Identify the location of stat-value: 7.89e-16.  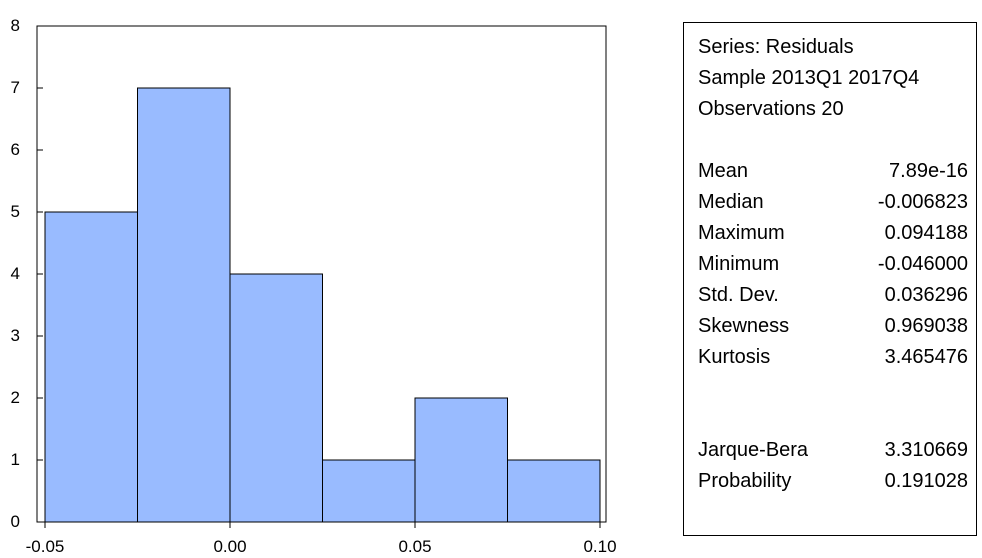
(928, 171).